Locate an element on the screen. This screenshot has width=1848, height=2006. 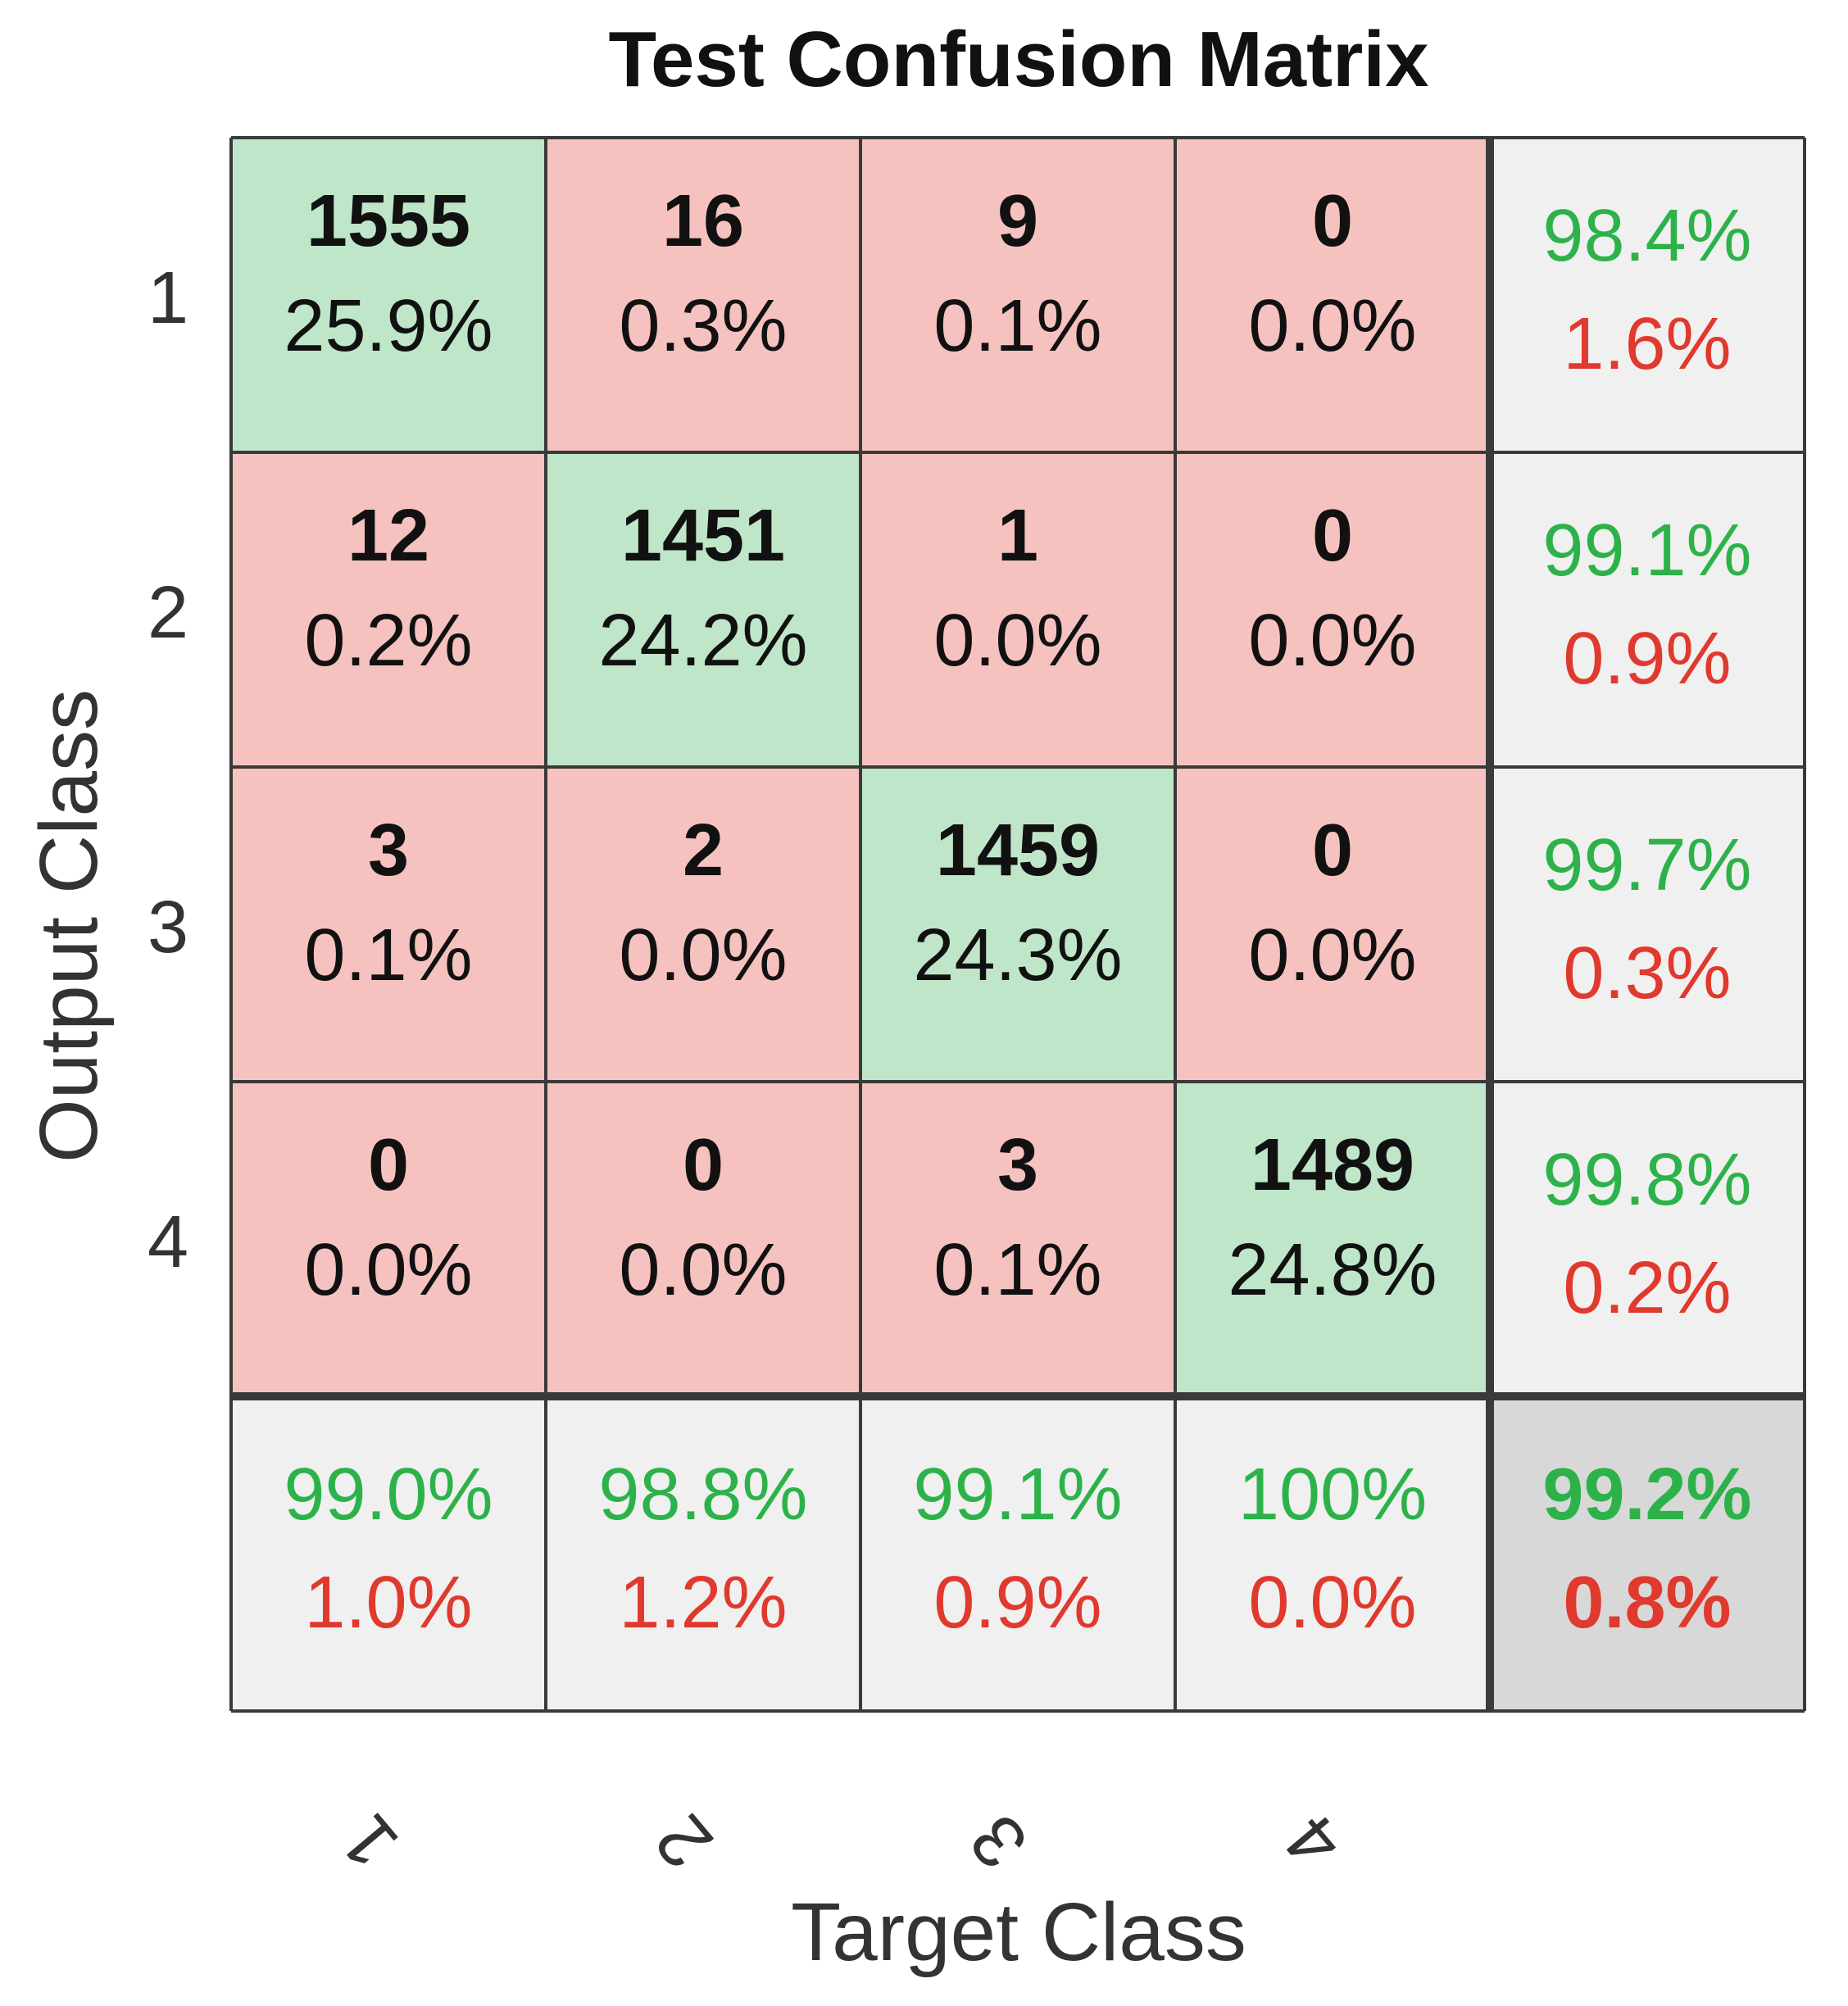
column-error-label: 1.2% is located at coordinates (703, 1603).